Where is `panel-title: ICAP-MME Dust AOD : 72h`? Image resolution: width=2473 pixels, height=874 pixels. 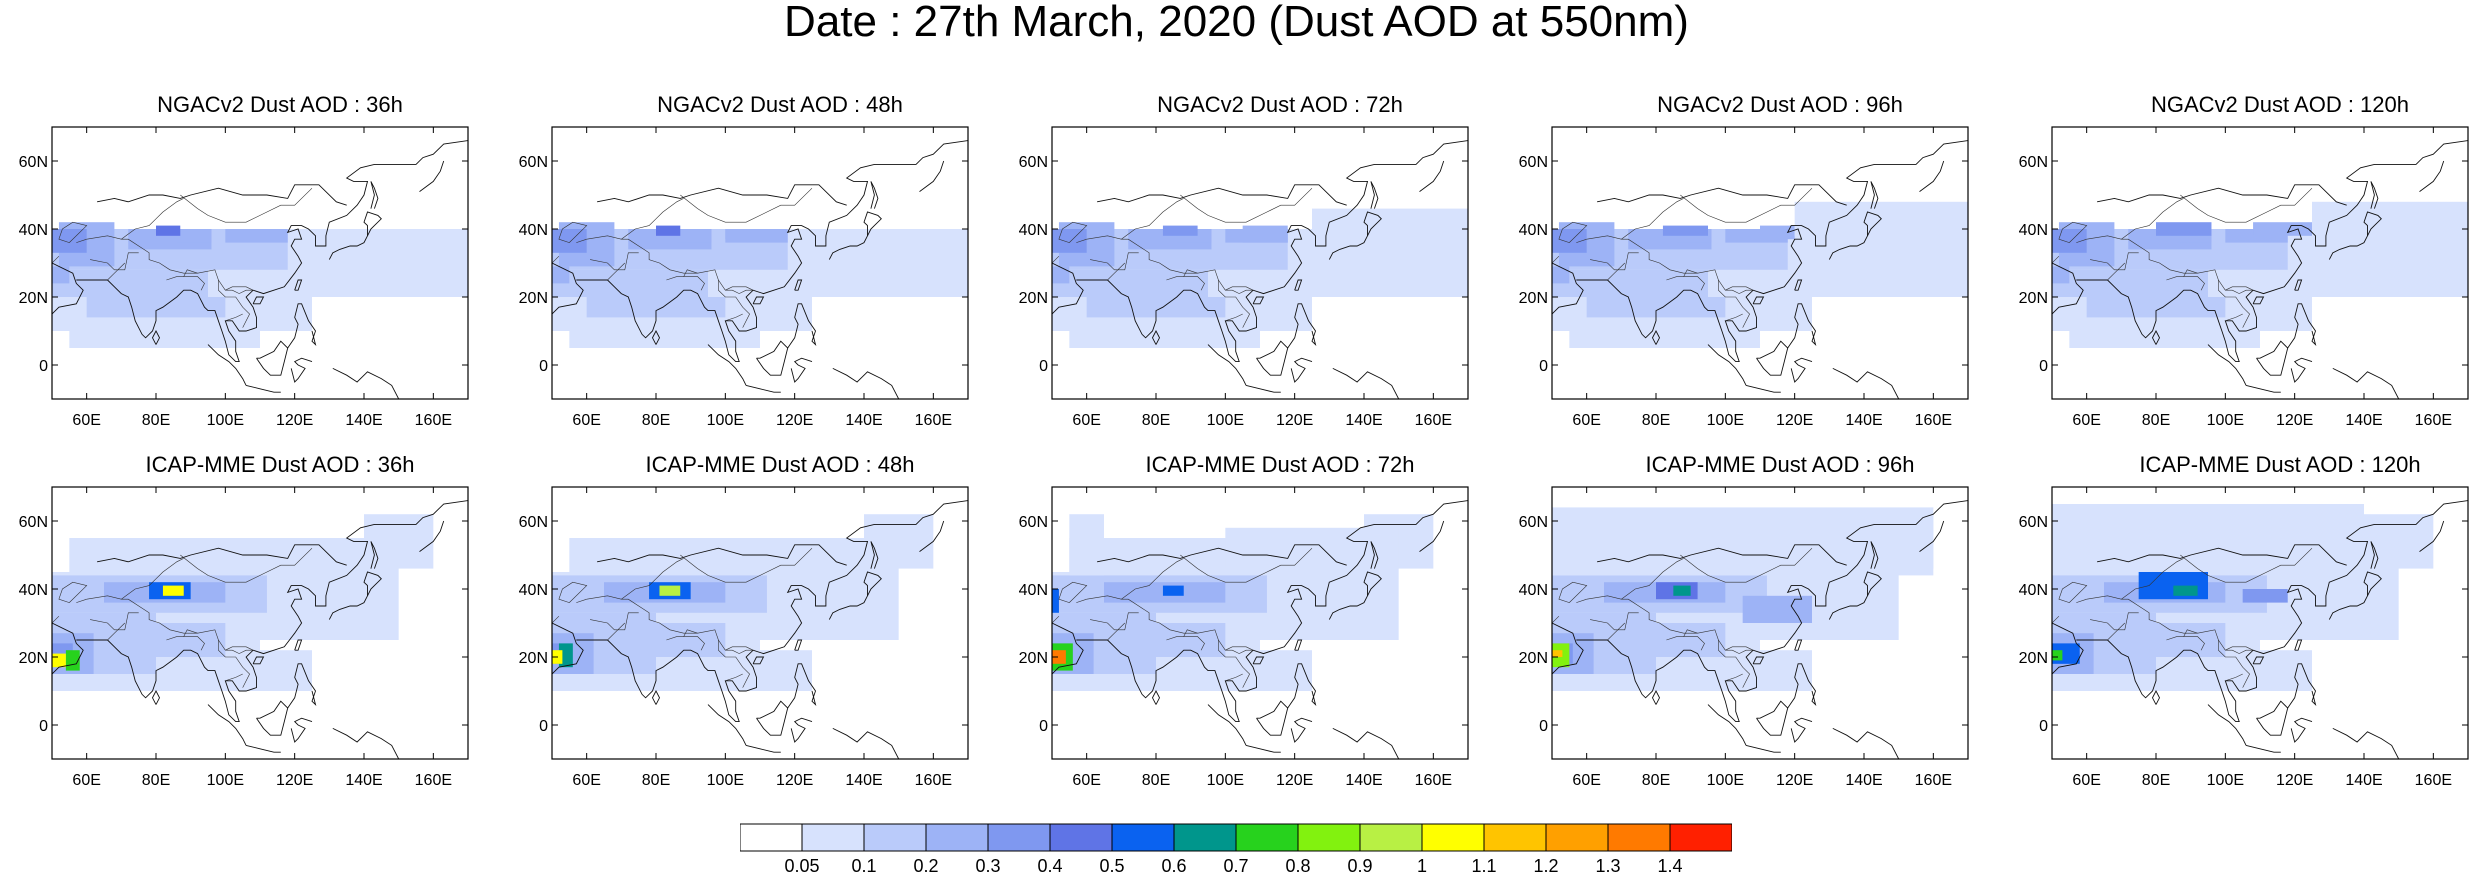
panel-title: ICAP-MME Dust AOD : 72h is located at coordinates (1280, 464).